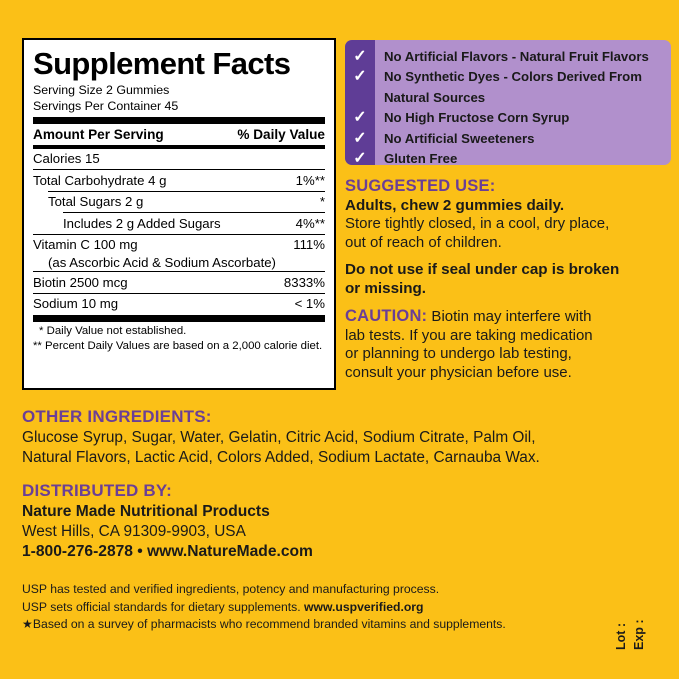 The image size is (679, 679). Describe the element at coordinates (85, 244) in the screenshot. I see `nutrient-name: Vitamin C 100 mg` at that location.